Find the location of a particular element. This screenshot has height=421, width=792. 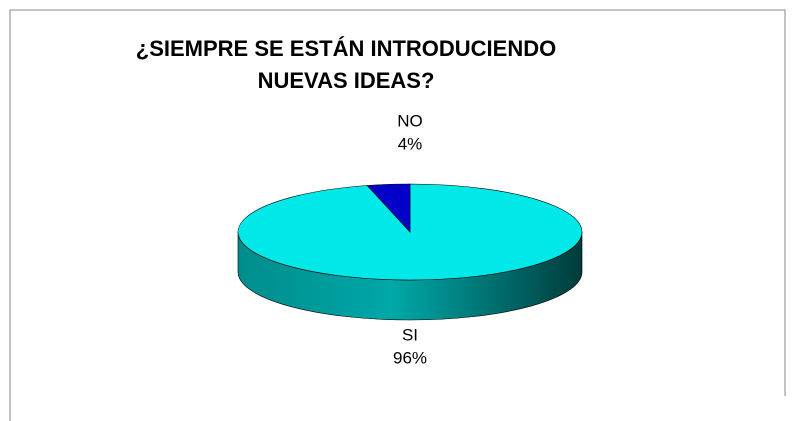

chart-title: NUEVAS IDEAS? is located at coordinates (346, 80).